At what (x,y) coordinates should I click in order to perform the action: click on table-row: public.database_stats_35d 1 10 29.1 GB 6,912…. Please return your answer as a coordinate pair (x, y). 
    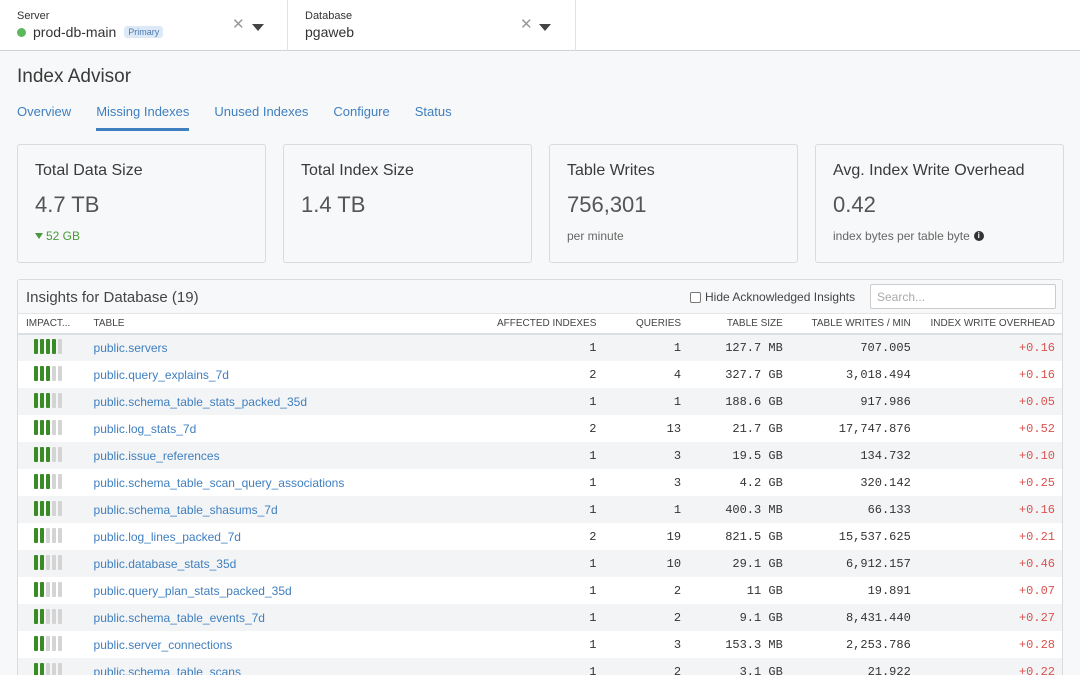
    Looking at the image, I should click on (540, 563).